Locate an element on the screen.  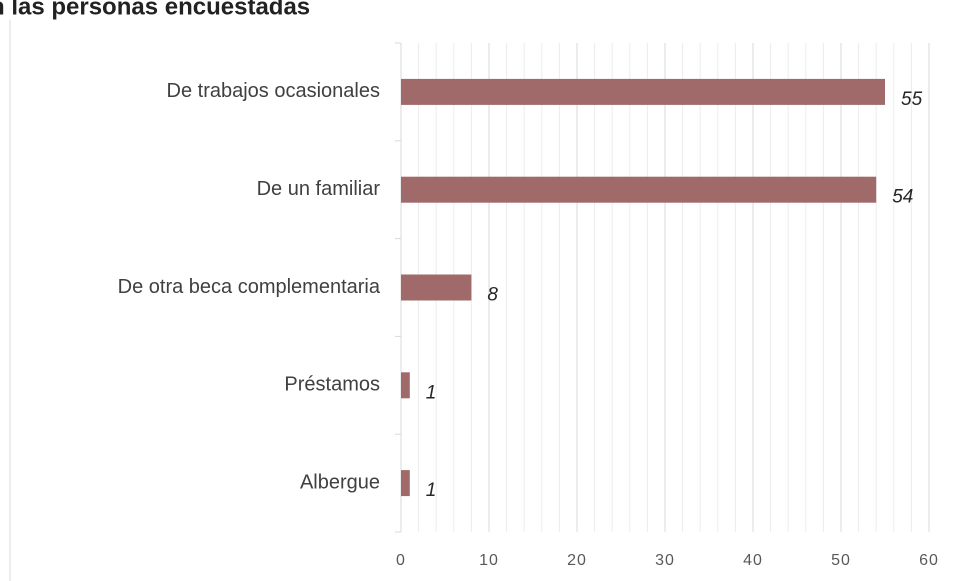
chart-title: n las personas encuestadas is located at coordinates (155, 10).